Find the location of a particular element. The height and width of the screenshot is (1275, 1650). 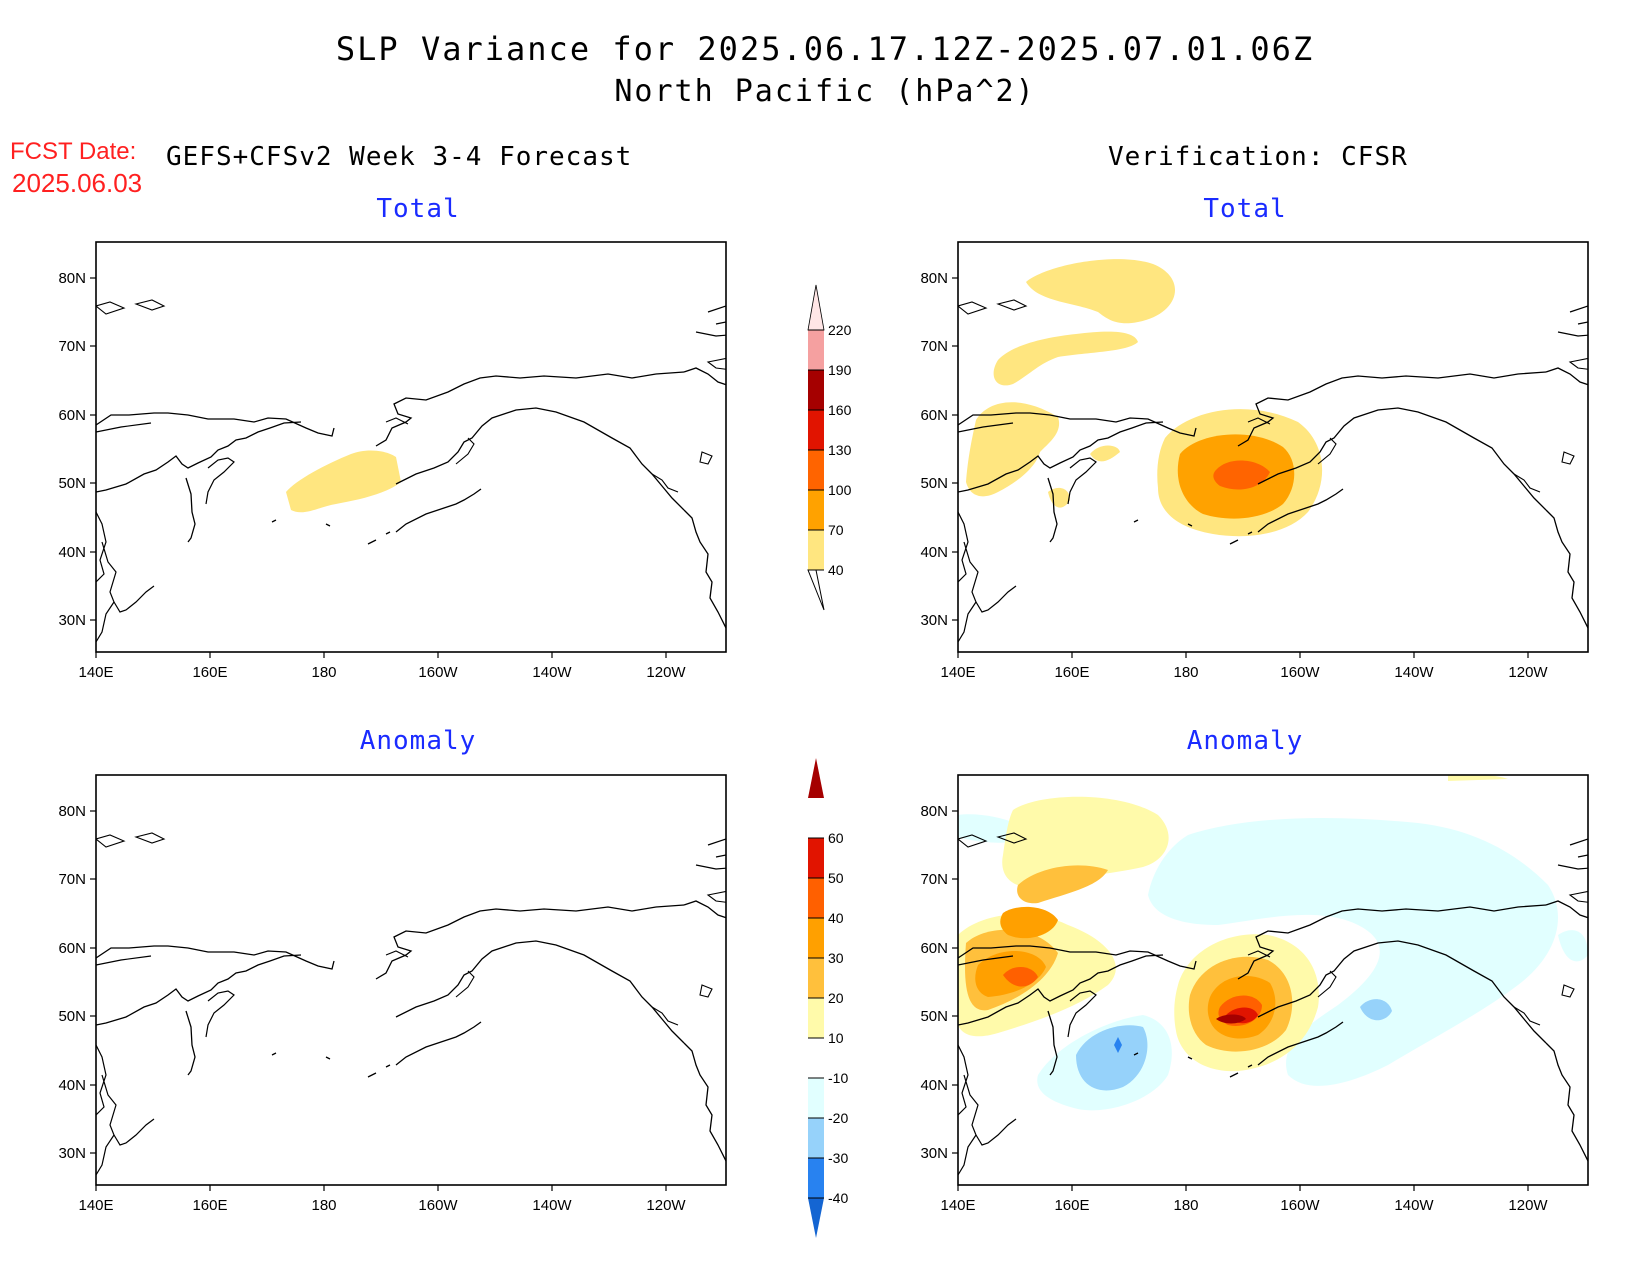

colorbar-level-label: 100 is located at coordinates (840, 490).